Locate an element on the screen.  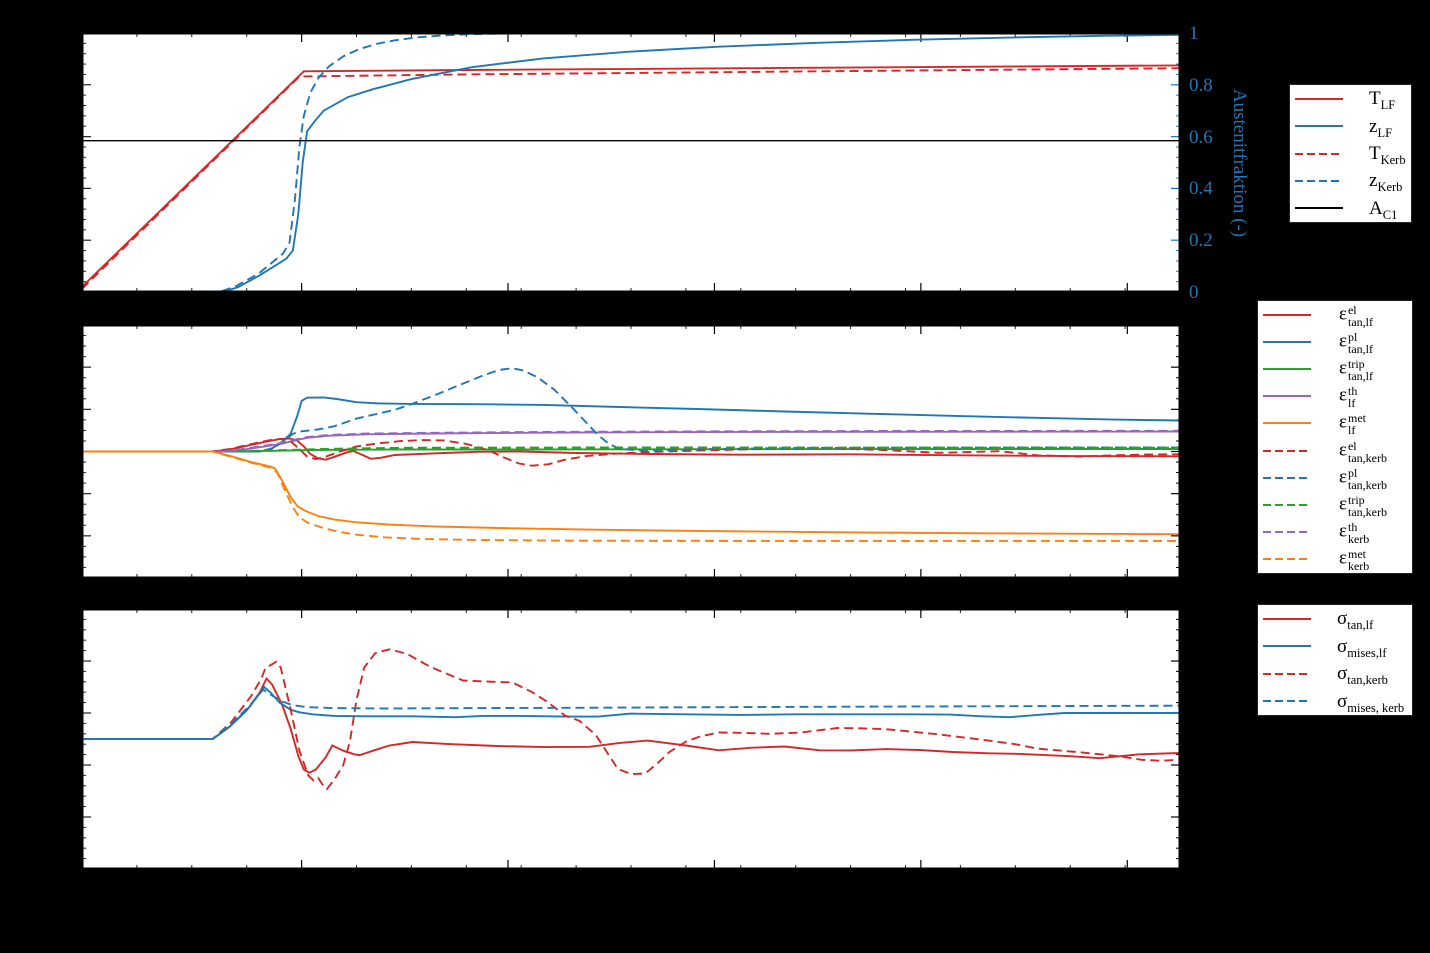
right-axis-tick-label: 0.4 is located at coordinates (1201, 189).